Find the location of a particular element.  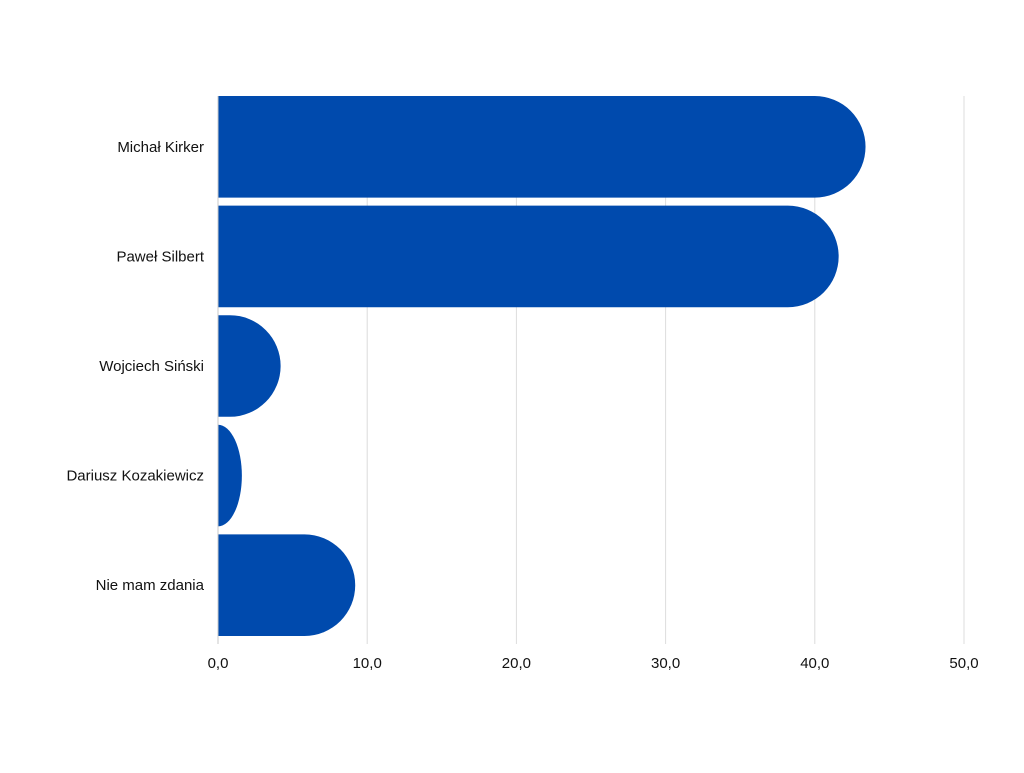

category-label-2: Wojciech Siński is located at coordinates (151, 366).